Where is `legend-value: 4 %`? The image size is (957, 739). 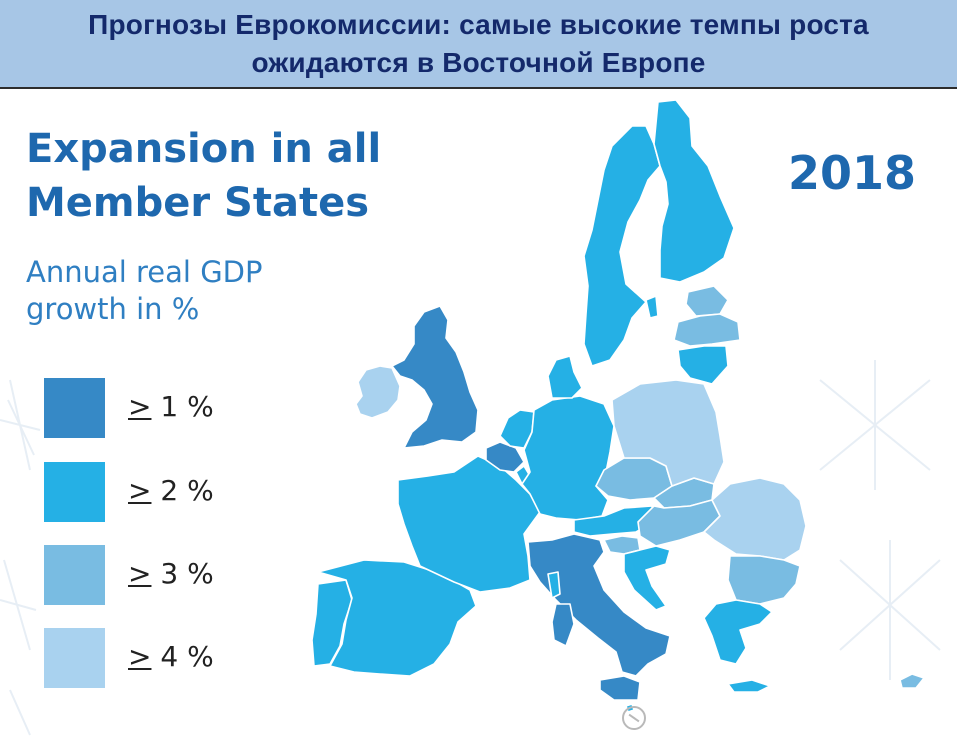
legend-value: 4 % is located at coordinates (187, 656).